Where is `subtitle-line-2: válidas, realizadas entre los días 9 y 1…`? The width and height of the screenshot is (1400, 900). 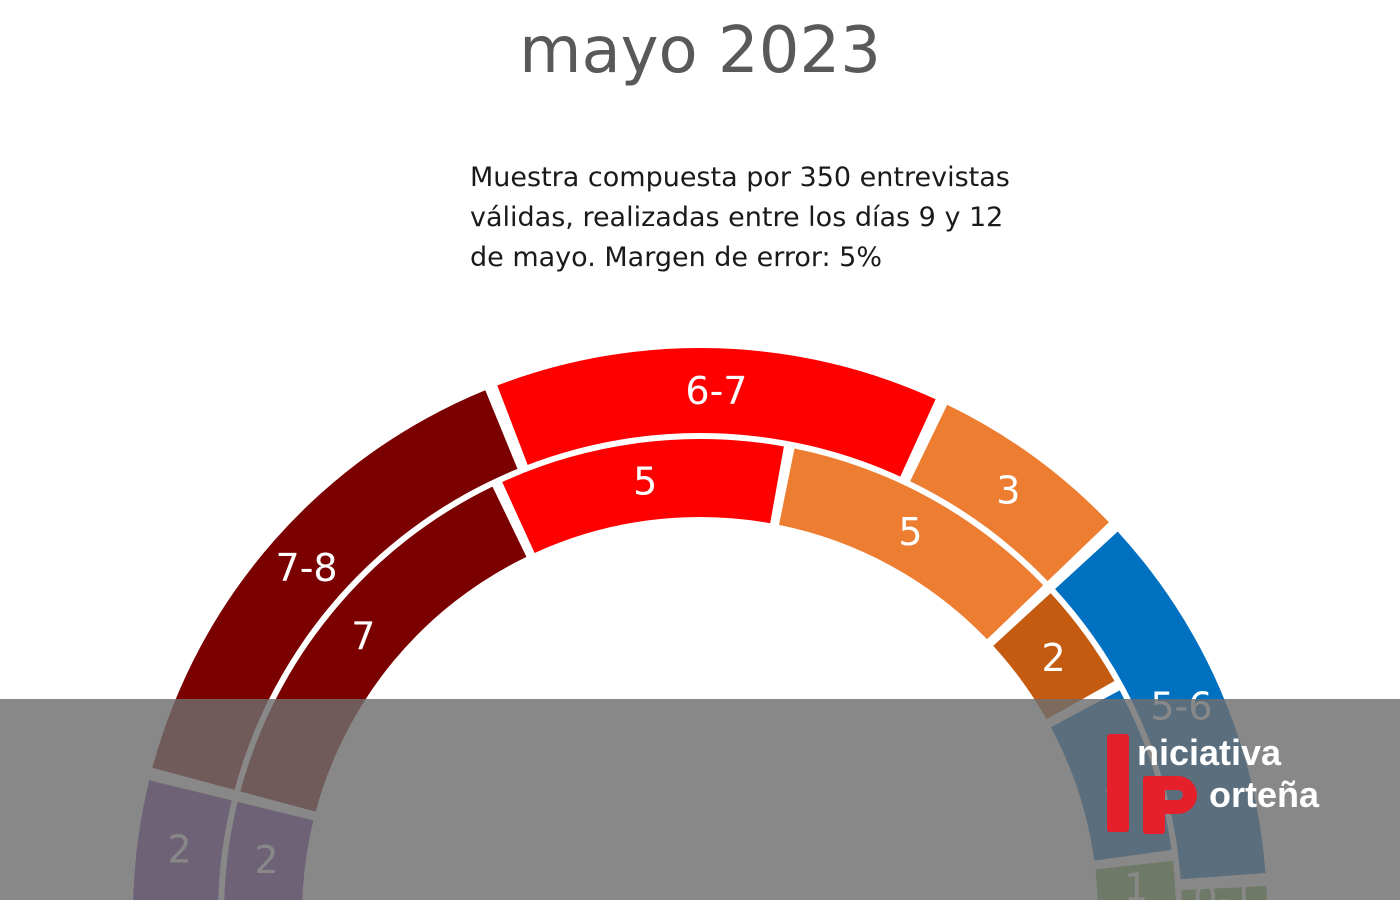 subtitle-line-2: válidas, realizadas entre los días 9 y 1… is located at coordinates (737, 217).